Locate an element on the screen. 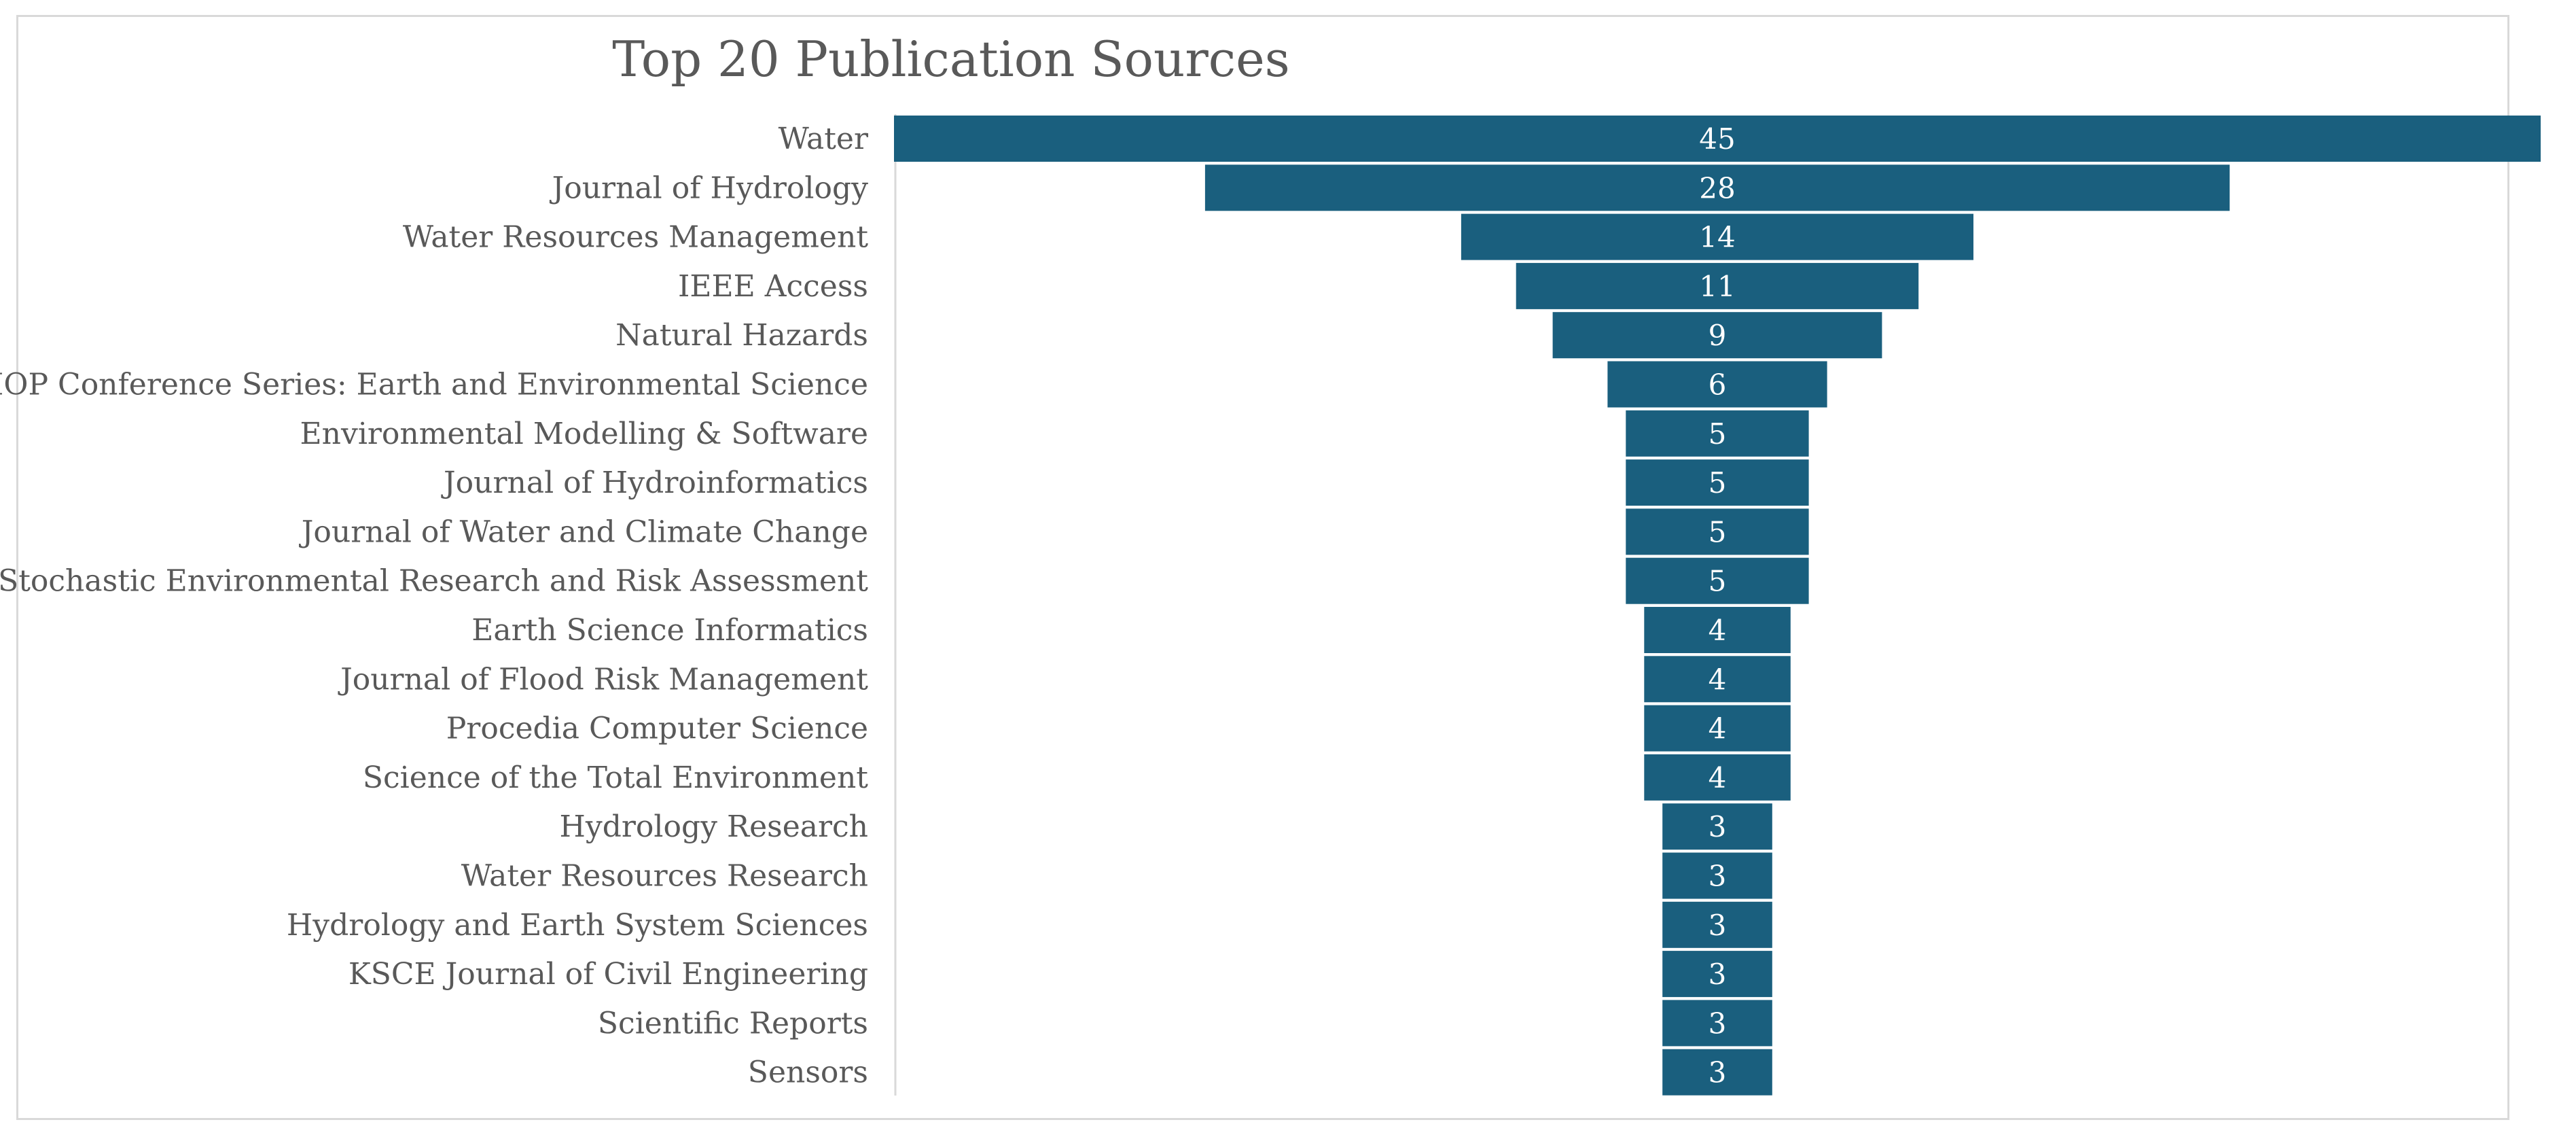  category-label-12: Journal of Flood Risk Management is located at coordinates (603, 679).